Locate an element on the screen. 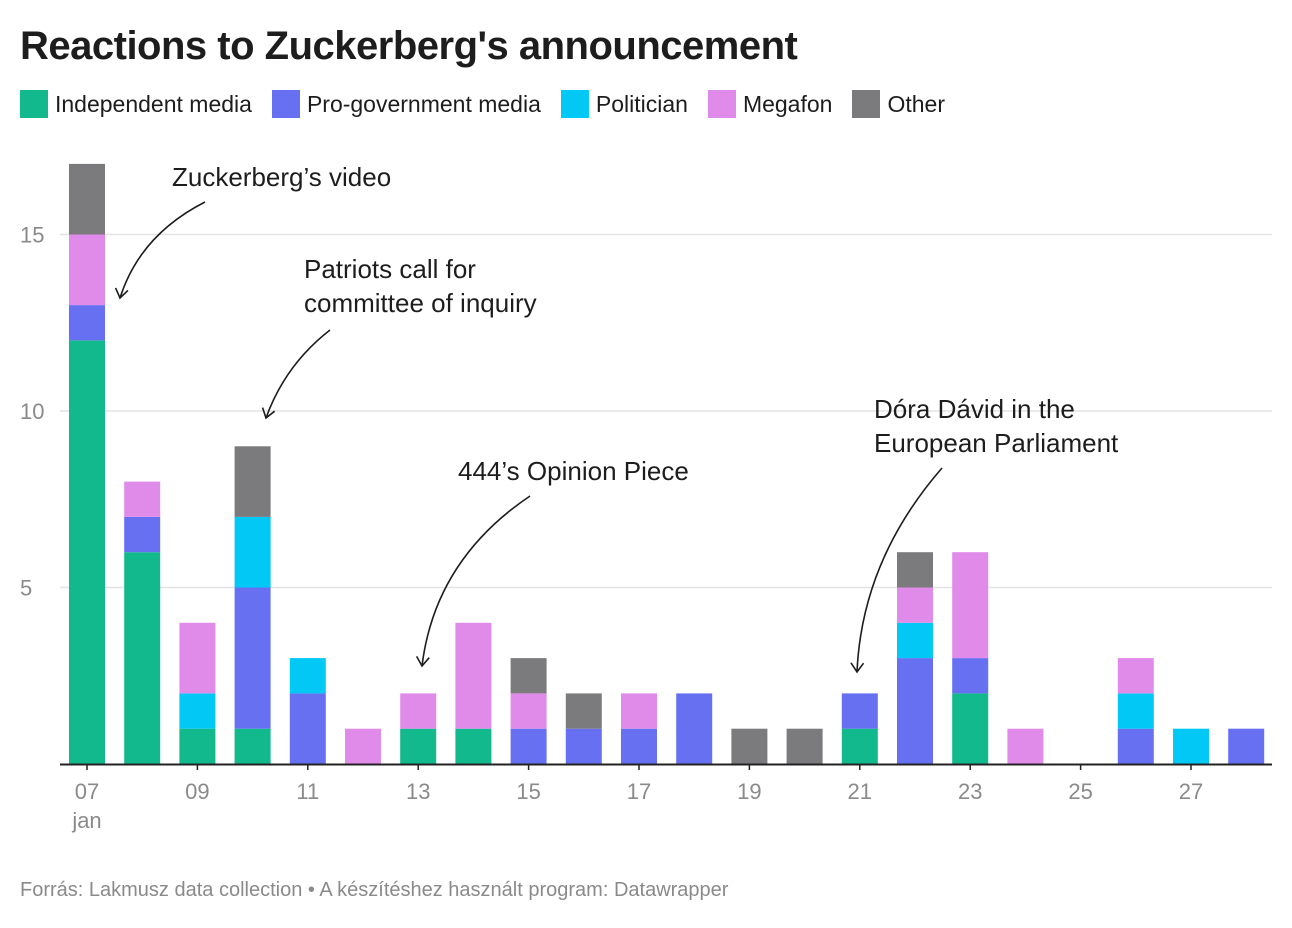  x-tick-label: 09 is located at coordinates (197, 791).